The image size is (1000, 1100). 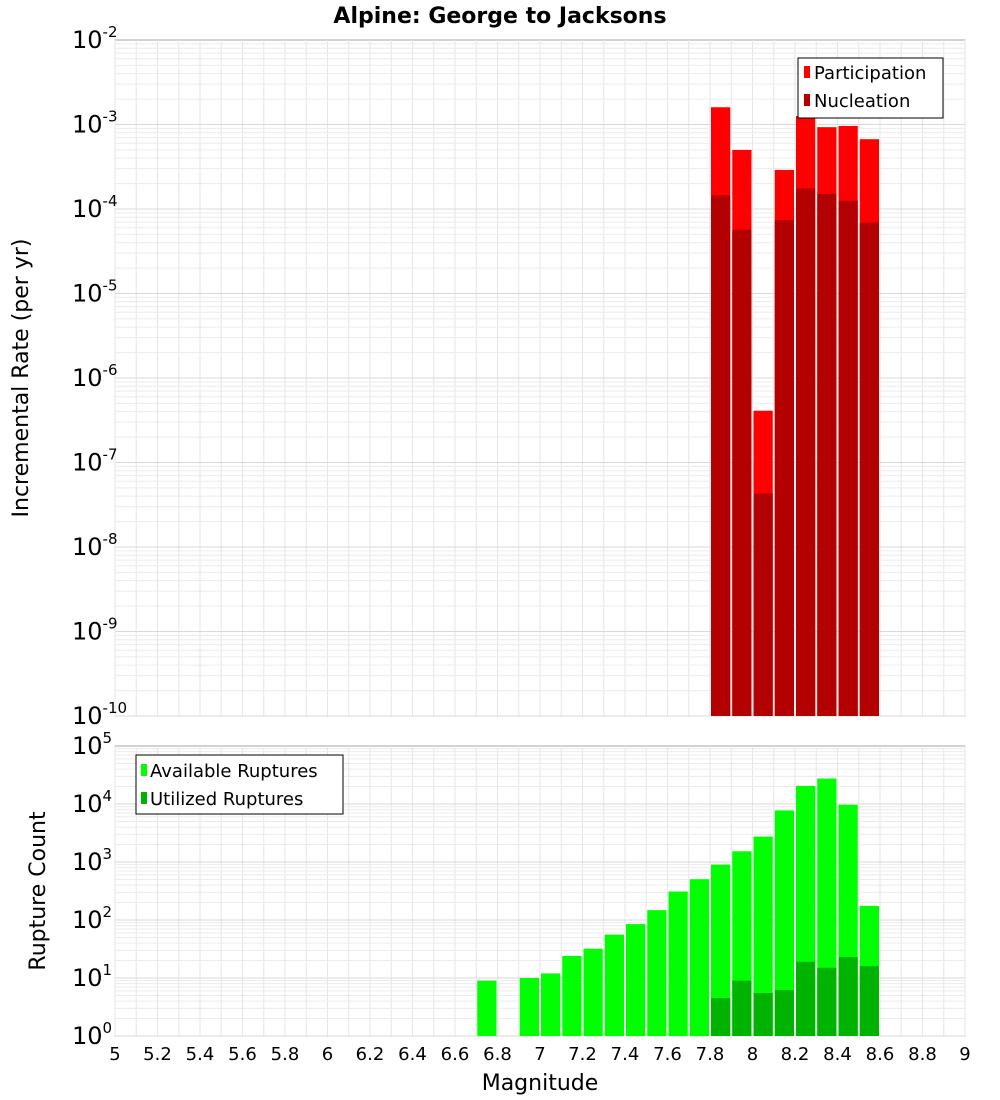 What do you see at coordinates (95, 376) in the screenshot?
I see `rate-y-tick-label: 10⁻⁶` at bounding box center [95, 376].